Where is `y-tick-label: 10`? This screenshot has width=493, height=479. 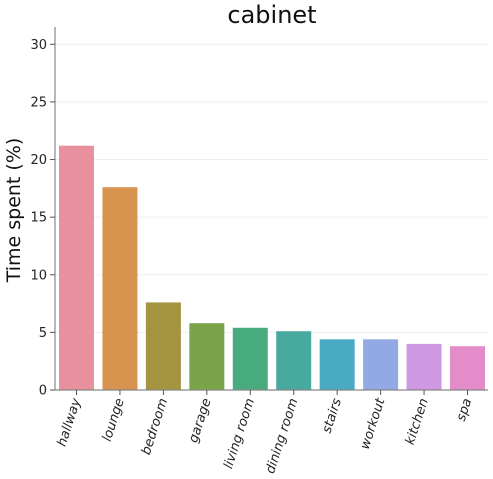 y-tick-label: 10 is located at coordinates (38, 275).